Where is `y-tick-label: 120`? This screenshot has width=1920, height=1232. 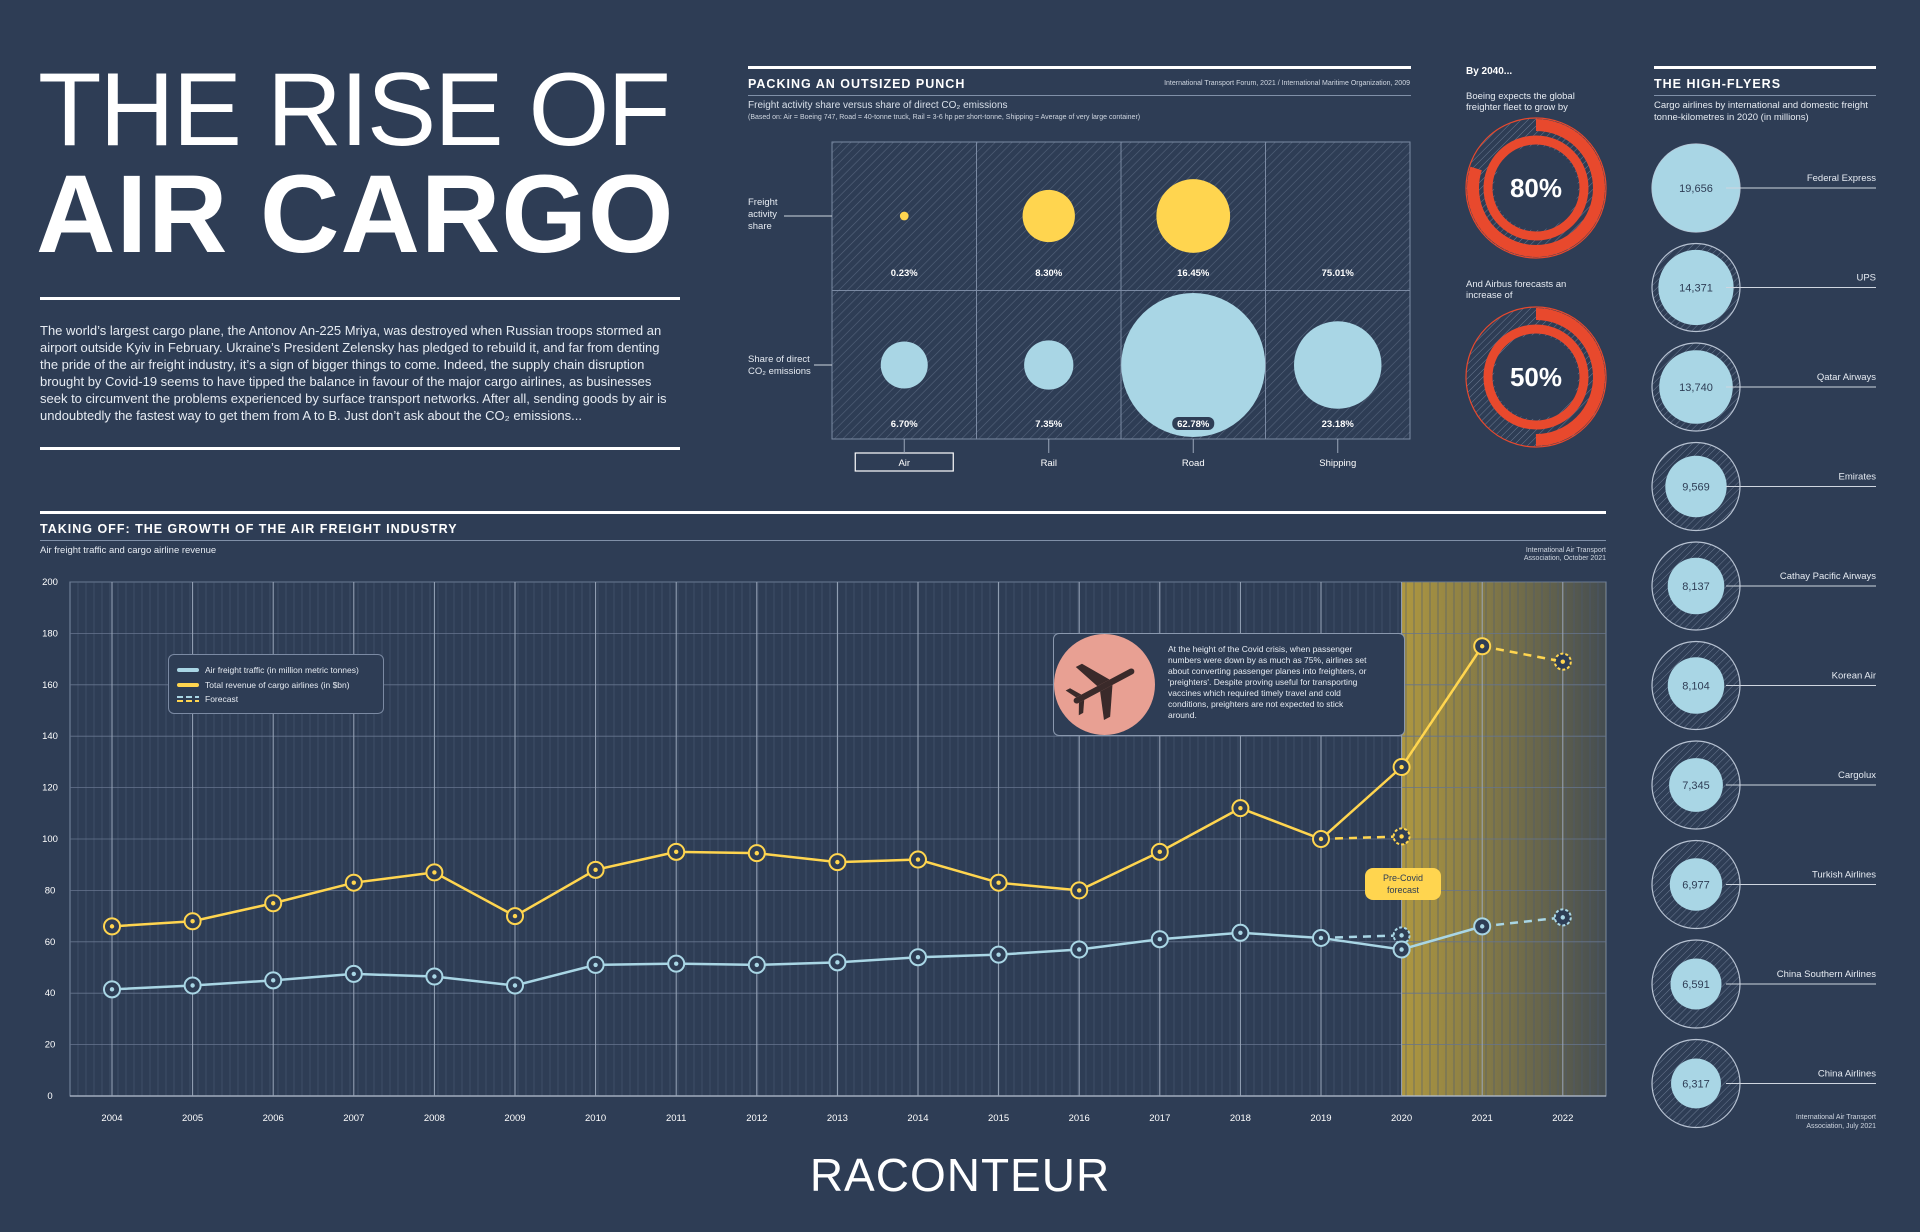
y-tick-label: 120 is located at coordinates (50, 788).